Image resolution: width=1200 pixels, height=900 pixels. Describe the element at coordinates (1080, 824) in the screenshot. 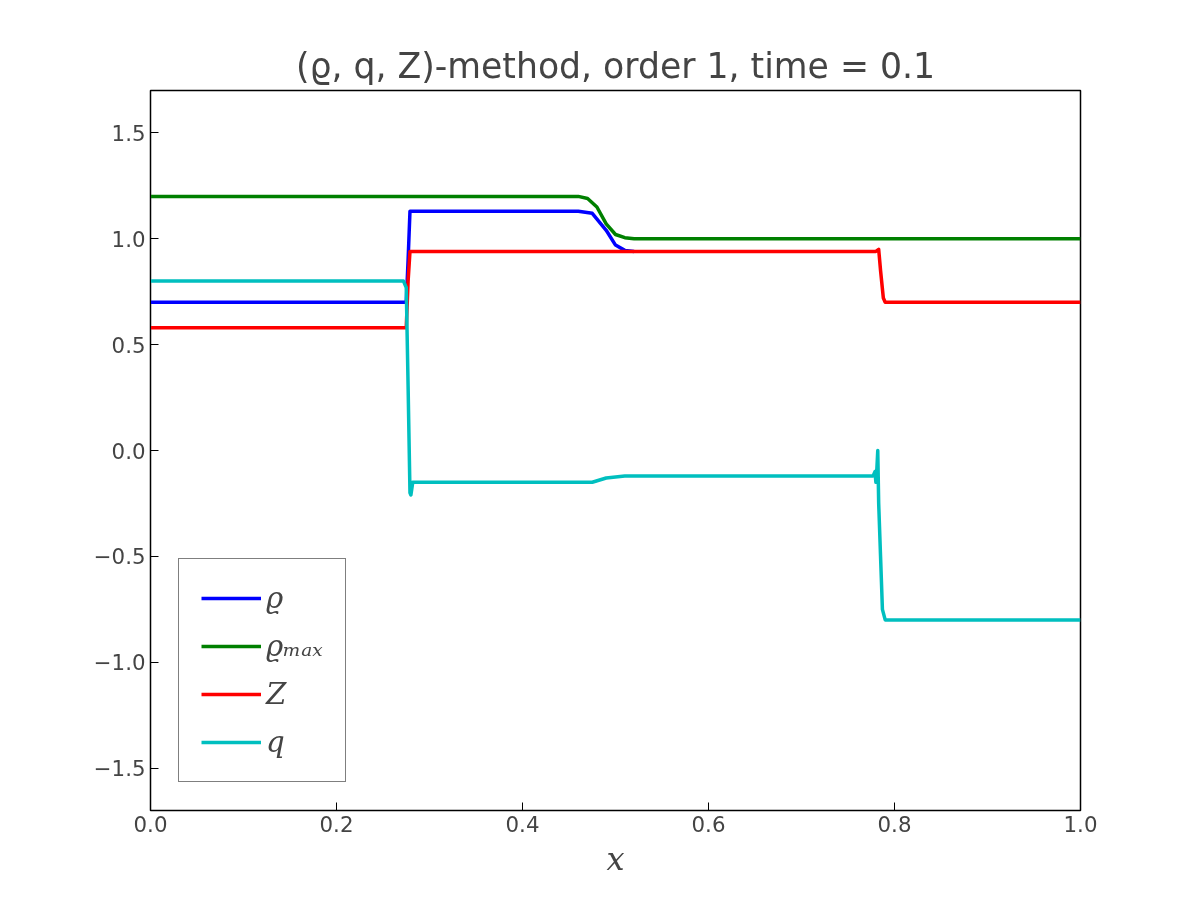

I see `x-tick-label: 1.0` at that location.